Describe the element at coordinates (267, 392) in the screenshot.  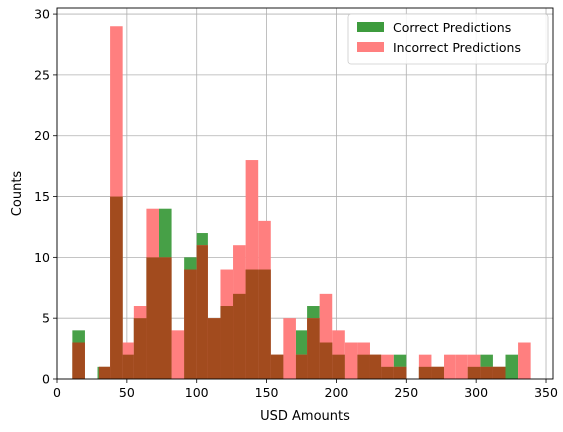
I see `x-tick-label: 150` at that location.